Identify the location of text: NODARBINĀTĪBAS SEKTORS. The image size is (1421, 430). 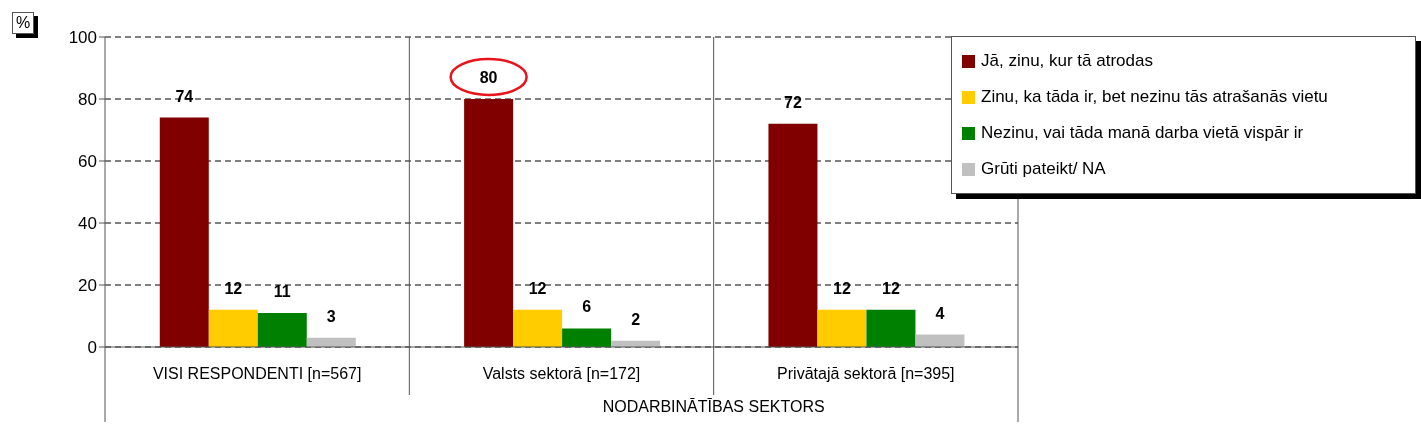
(713, 407).